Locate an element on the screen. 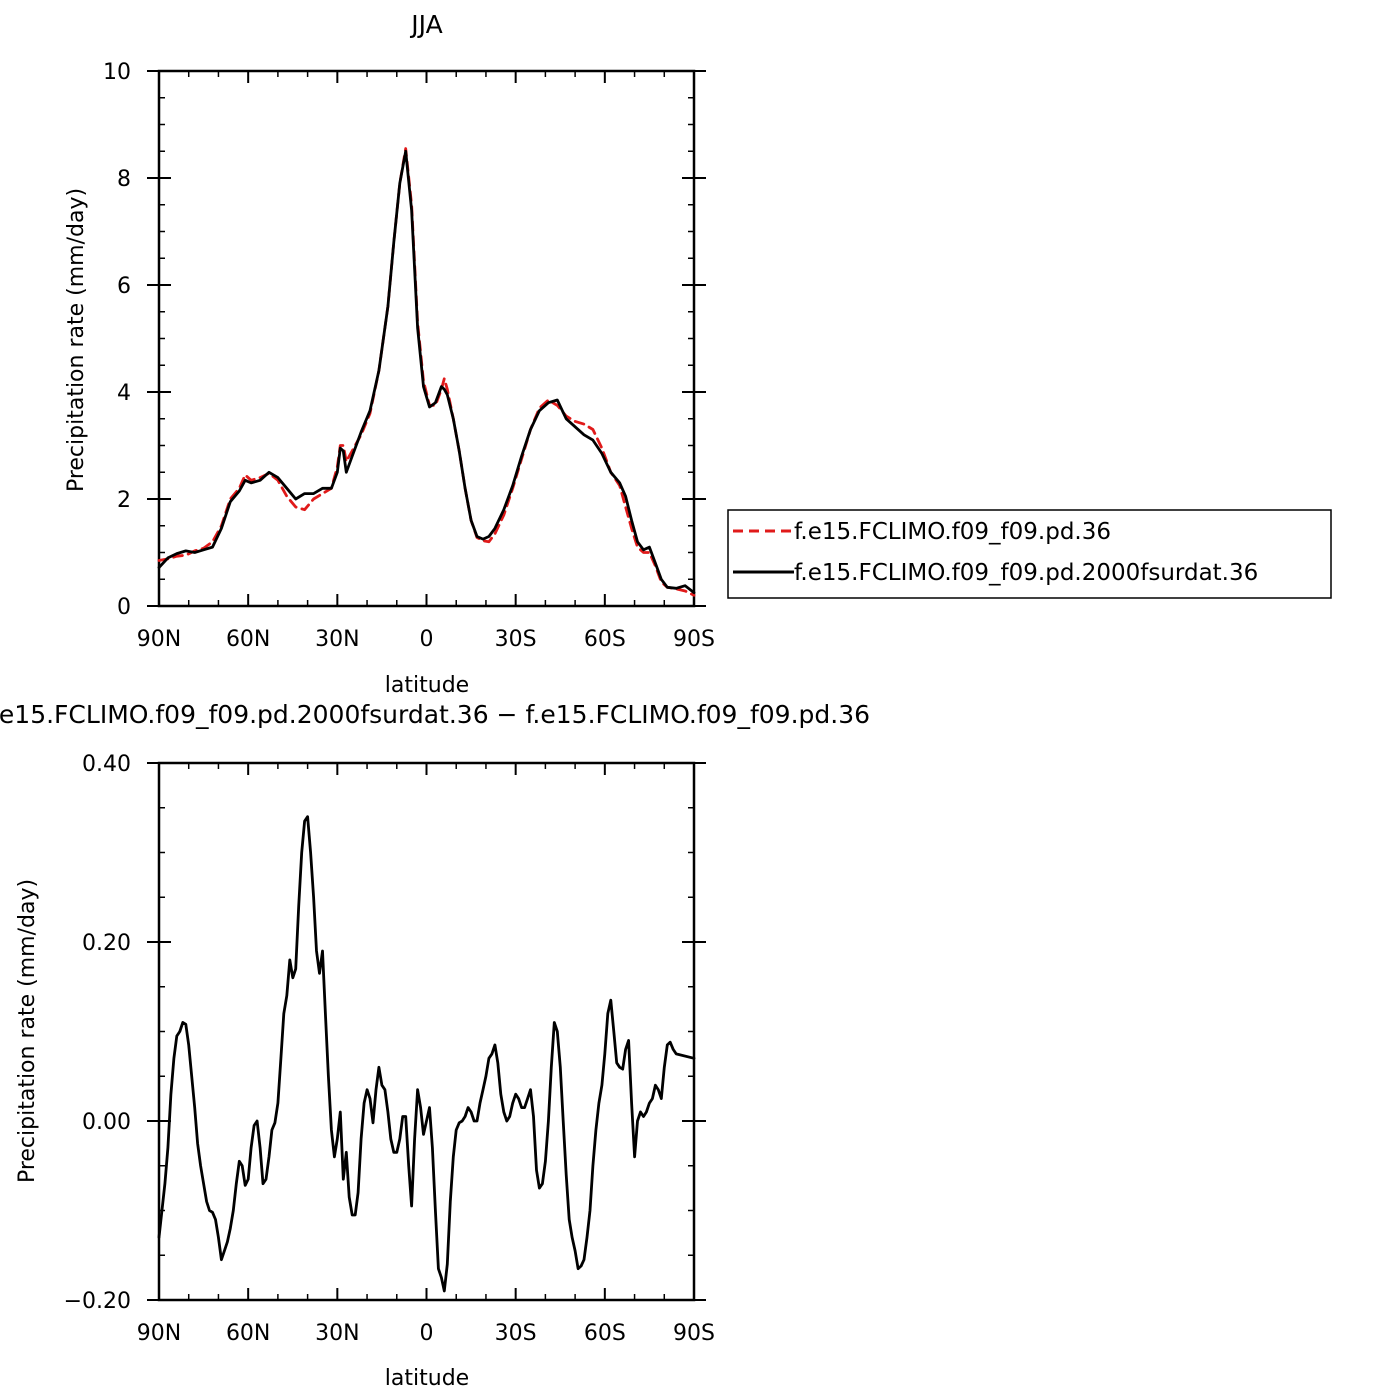 The height and width of the screenshot is (1397, 1394). legend-label-series-a: f.e15.FCLIMO.f09_f09.pd.36 is located at coordinates (952, 532).